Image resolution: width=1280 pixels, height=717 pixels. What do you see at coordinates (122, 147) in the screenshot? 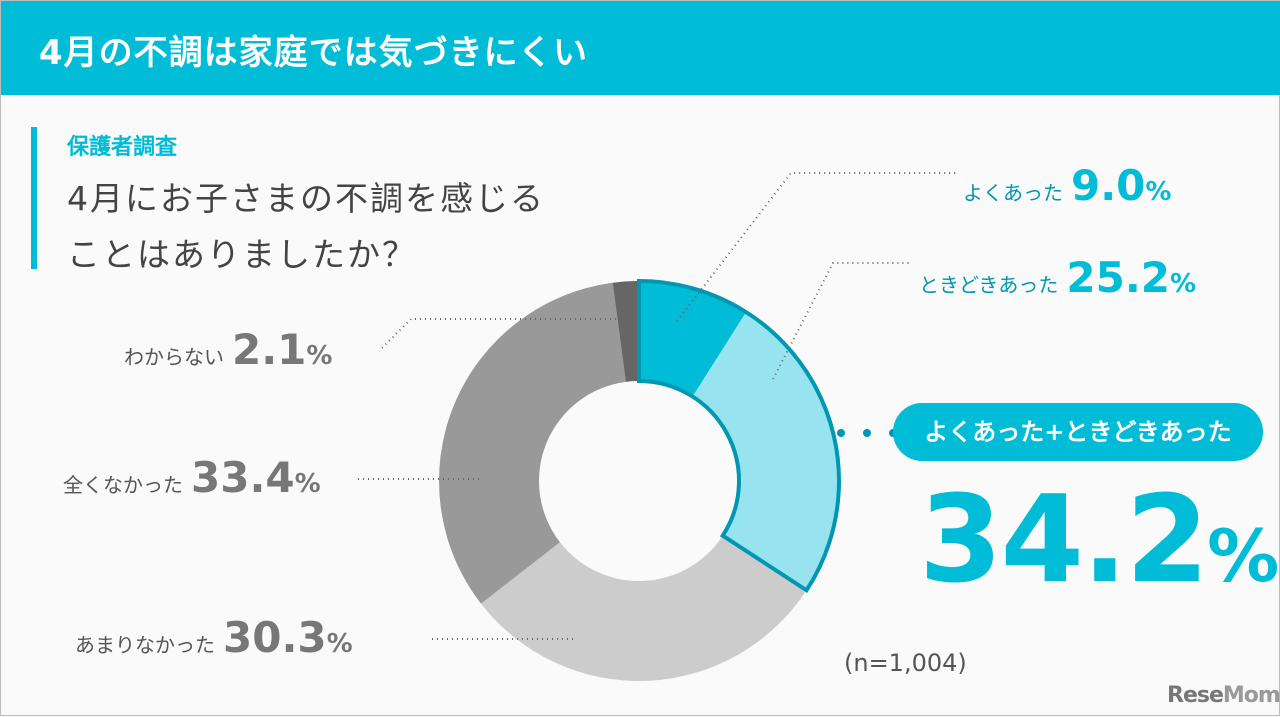
I see `survey-label: 保護者調査` at bounding box center [122, 147].